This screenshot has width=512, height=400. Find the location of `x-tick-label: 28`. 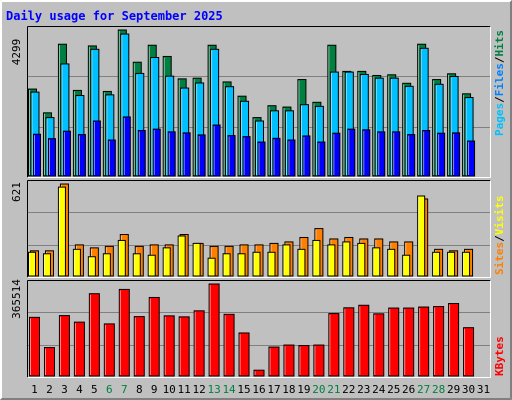

x-tick-label: 28 is located at coordinates (438, 389).